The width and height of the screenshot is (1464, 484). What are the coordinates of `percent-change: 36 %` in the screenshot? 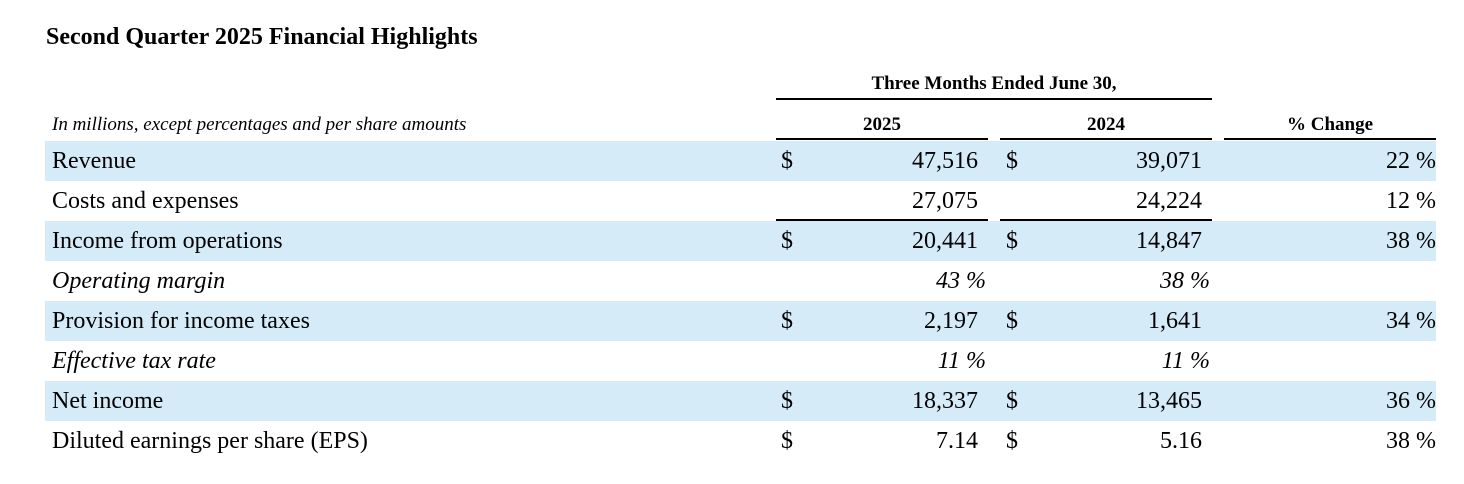 It's located at (1411, 401).